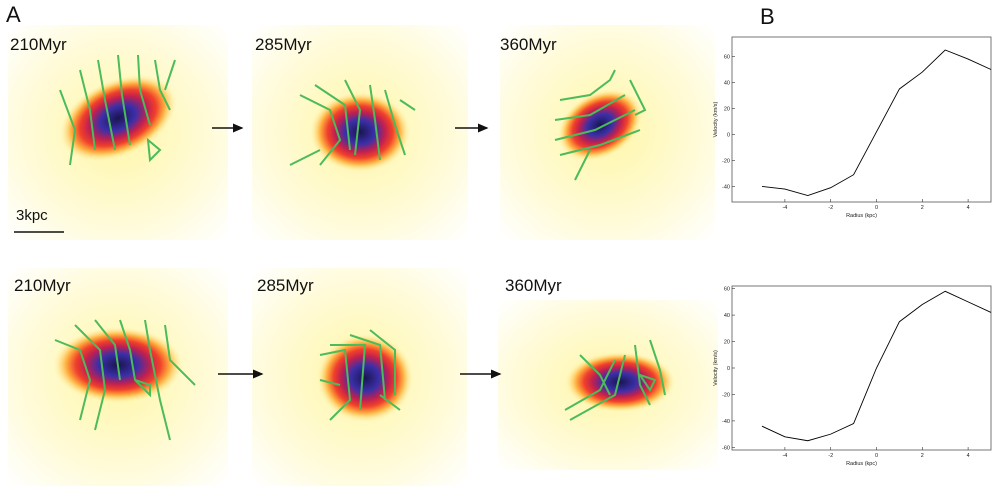 This screenshot has height=486, width=995. What do you see at coordinates (13, 14) in the screenshot?
I see `panel-label: A` at bounding box center [13, 14].